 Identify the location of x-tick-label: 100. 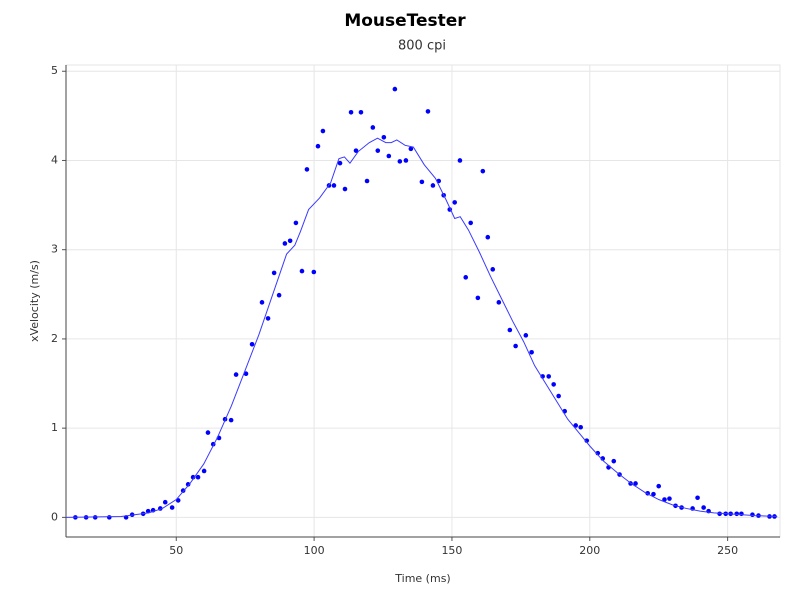
(314, 550).